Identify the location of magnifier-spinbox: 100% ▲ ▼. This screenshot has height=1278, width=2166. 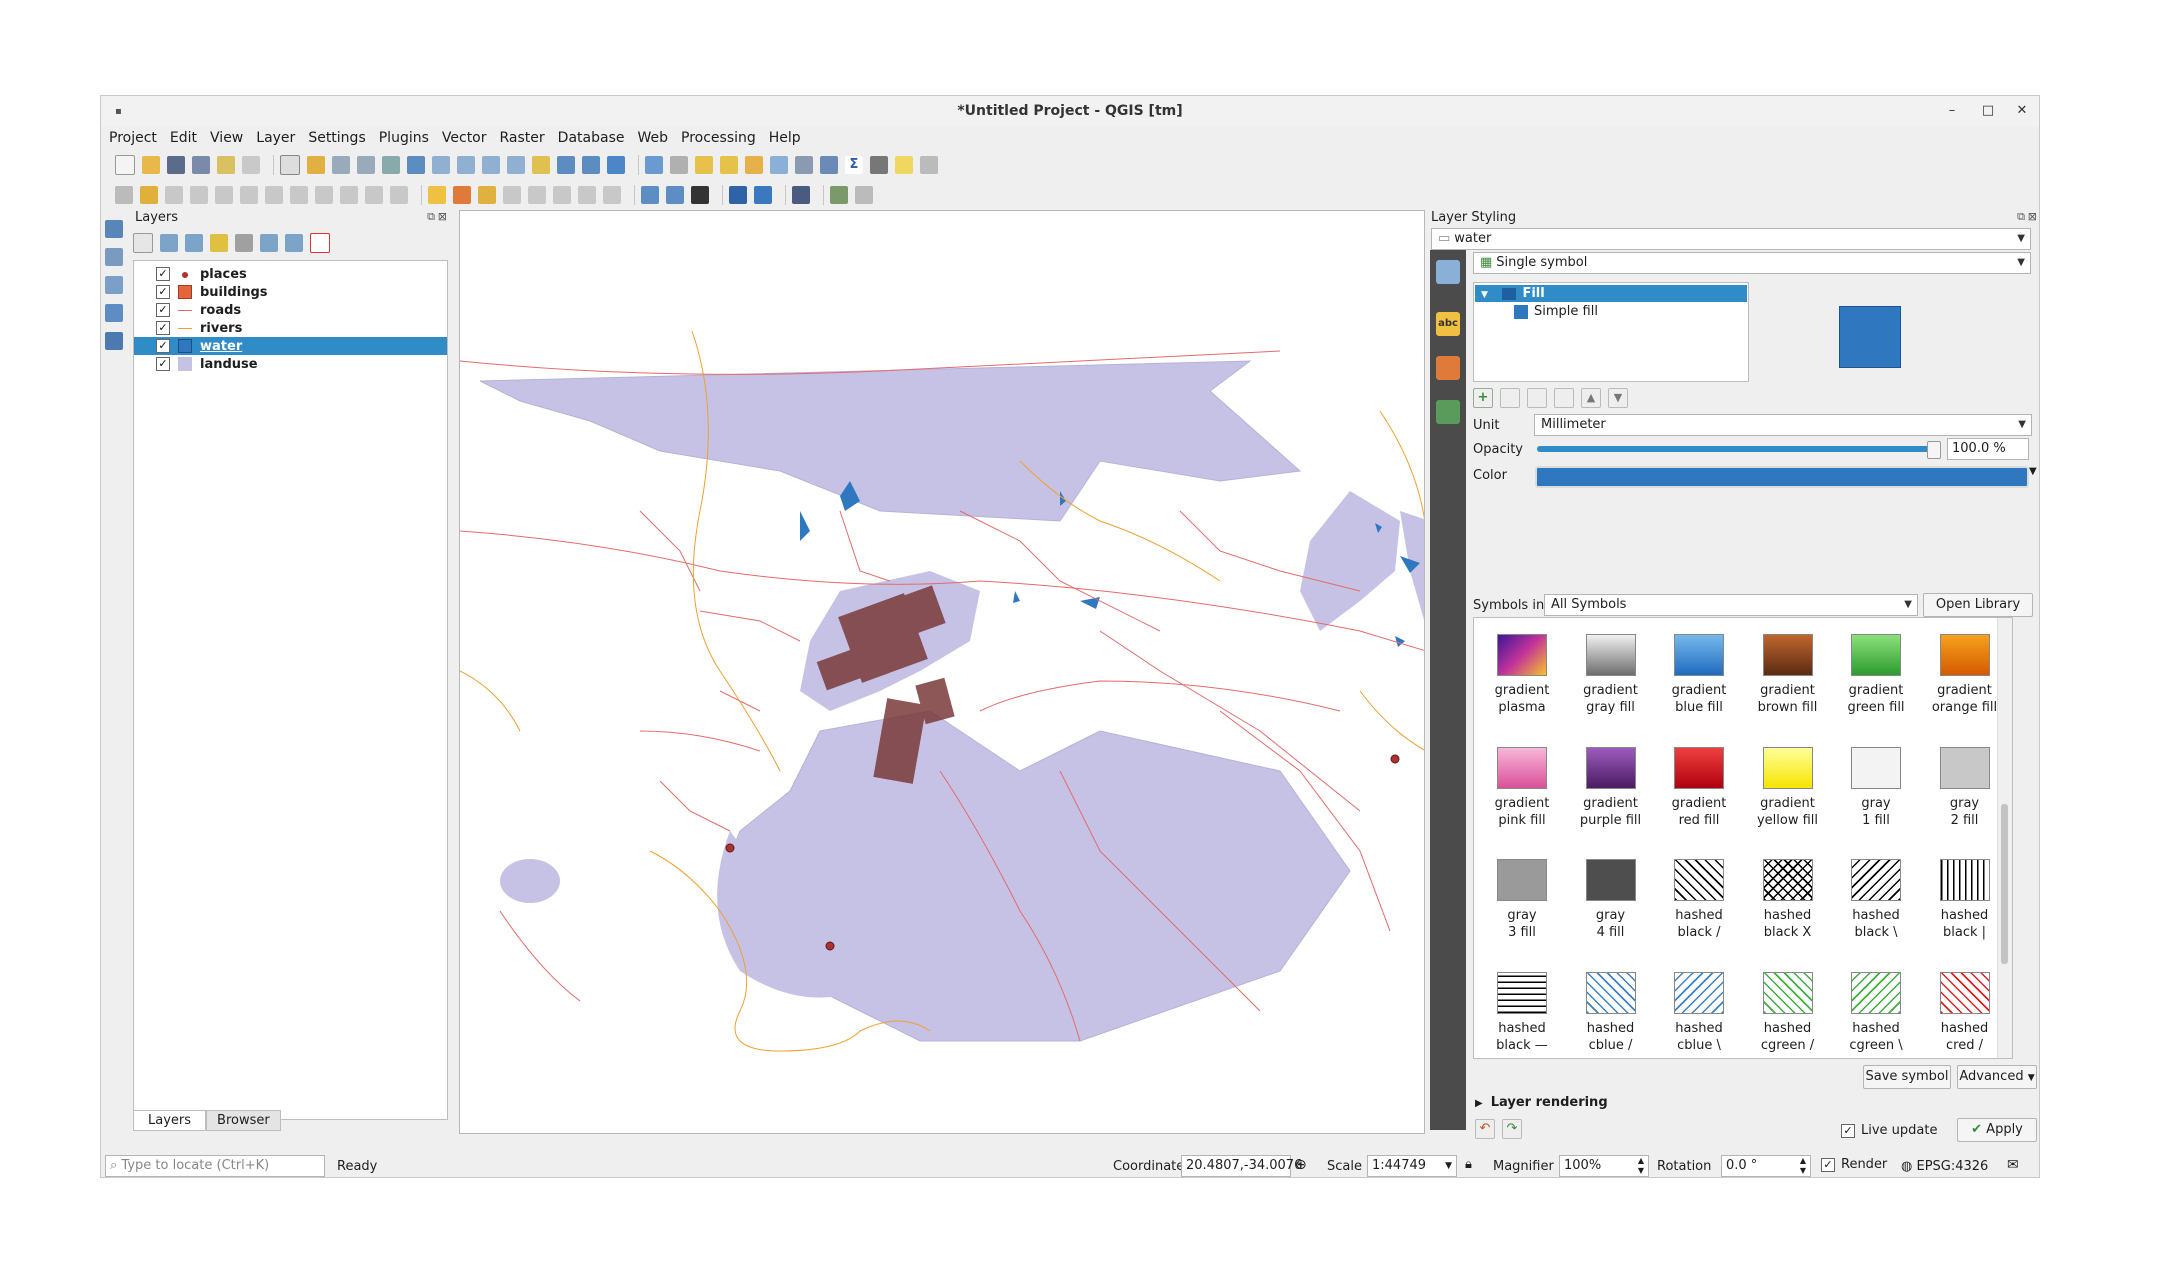
(1604, 1166).